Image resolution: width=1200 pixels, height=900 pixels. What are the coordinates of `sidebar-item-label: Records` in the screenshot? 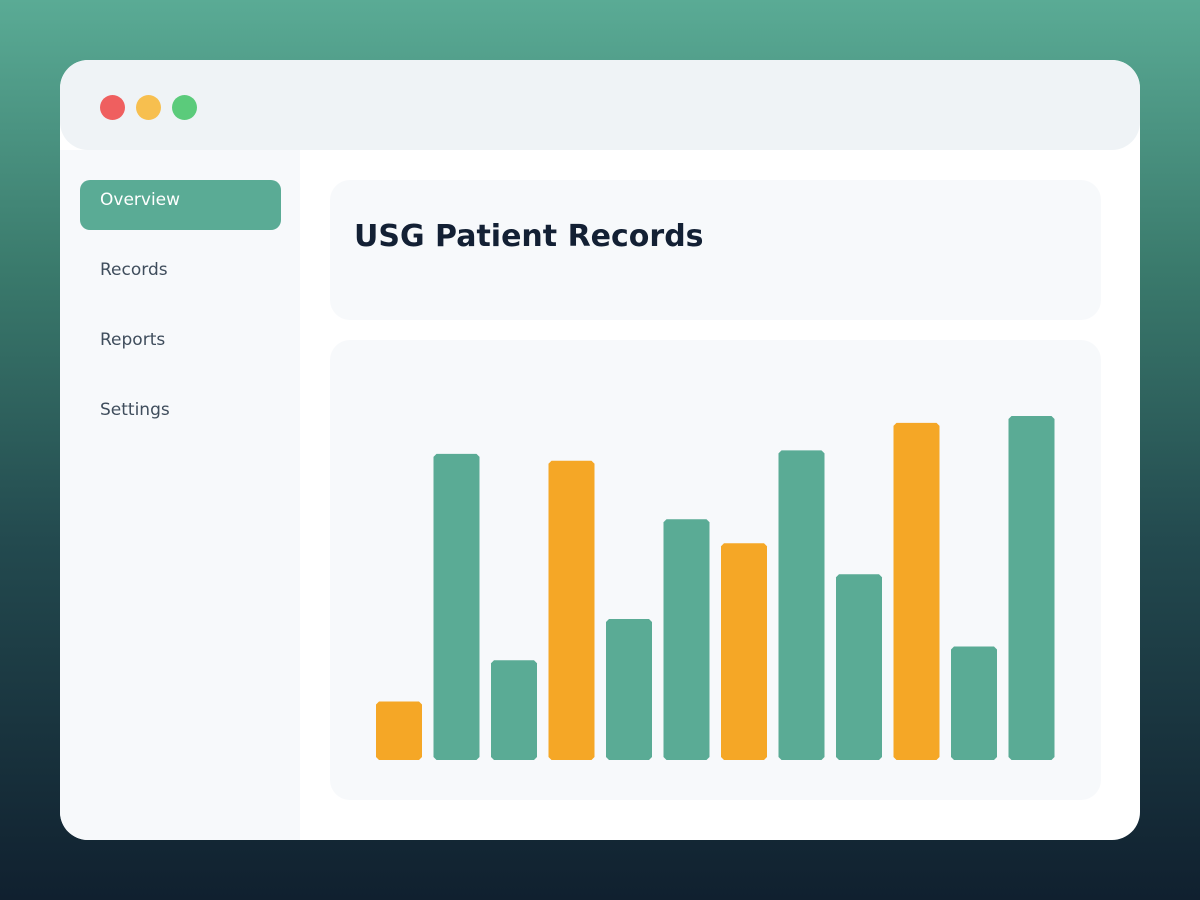 It's located at (134, 270).